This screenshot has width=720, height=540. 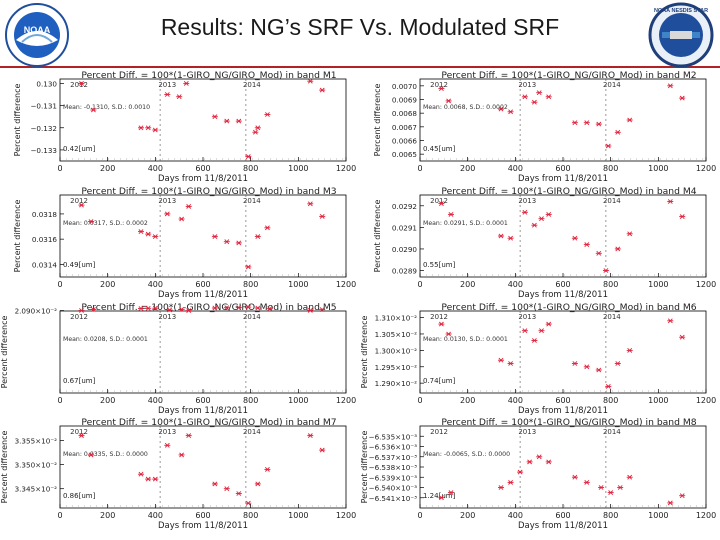 What do you see at coordinates (393, 457) in the screenshot?
I see `y-tick-label: −6.537×10⁻³` at bounding box center [393, 457].